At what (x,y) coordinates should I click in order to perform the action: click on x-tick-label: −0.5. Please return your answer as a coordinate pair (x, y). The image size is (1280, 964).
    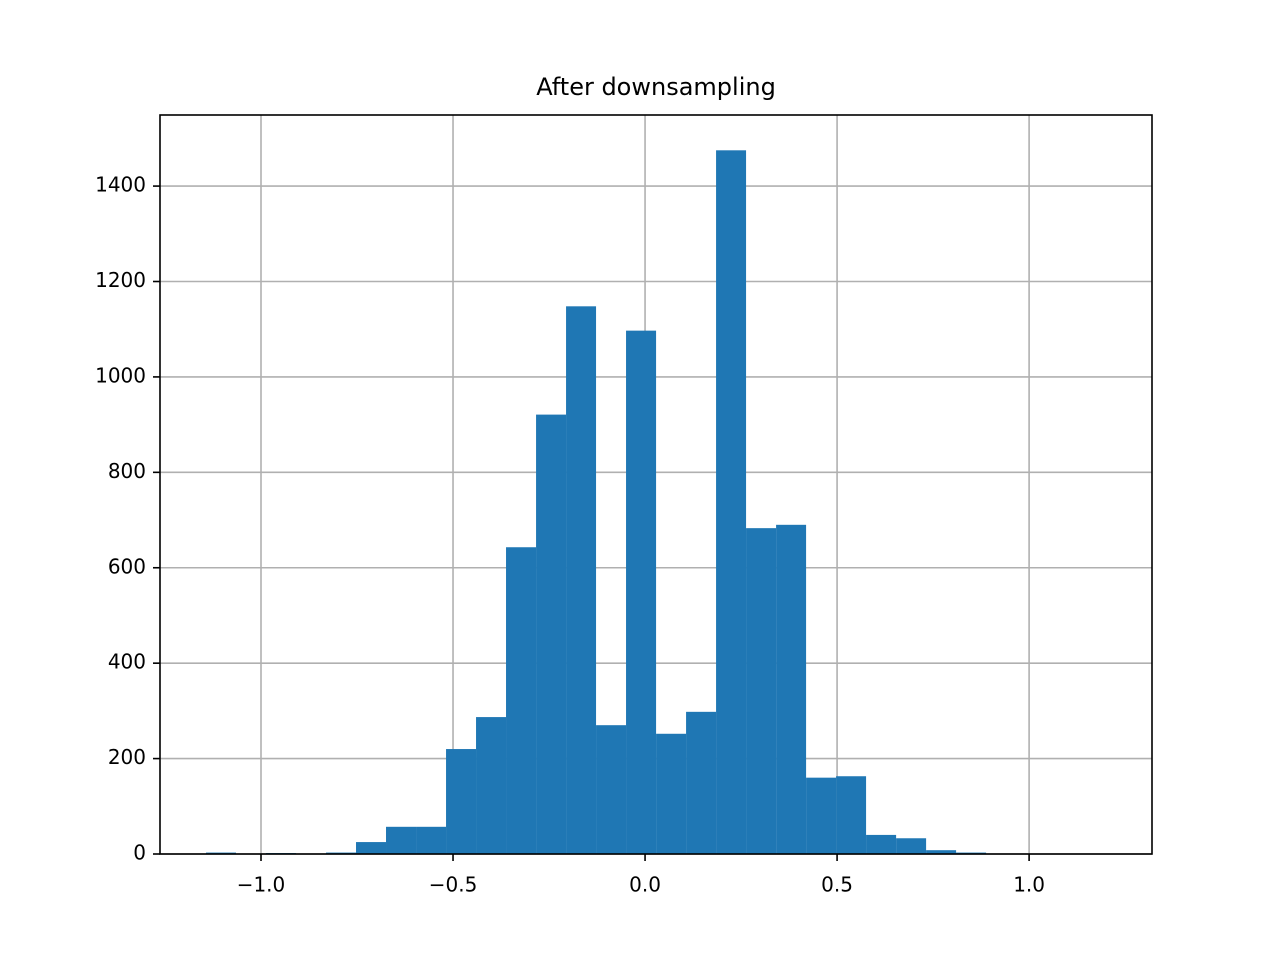
    Looking at the image, I should click on (453, 885).